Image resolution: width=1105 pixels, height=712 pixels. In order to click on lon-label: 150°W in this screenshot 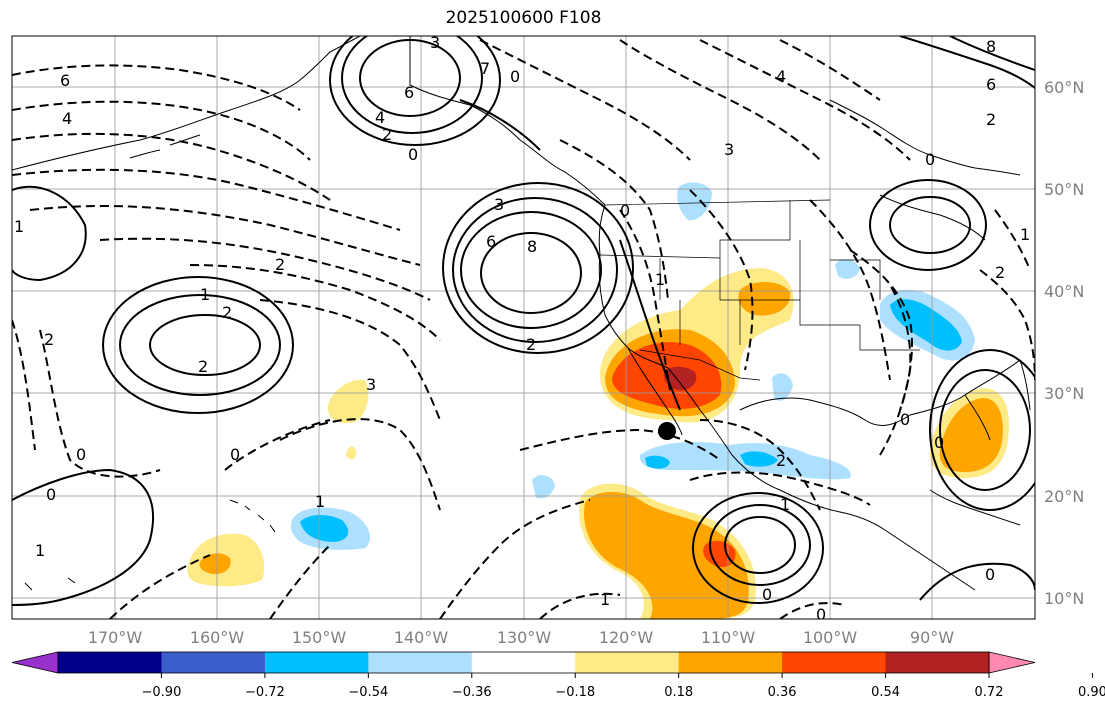, I will do `click(319, 637)`.